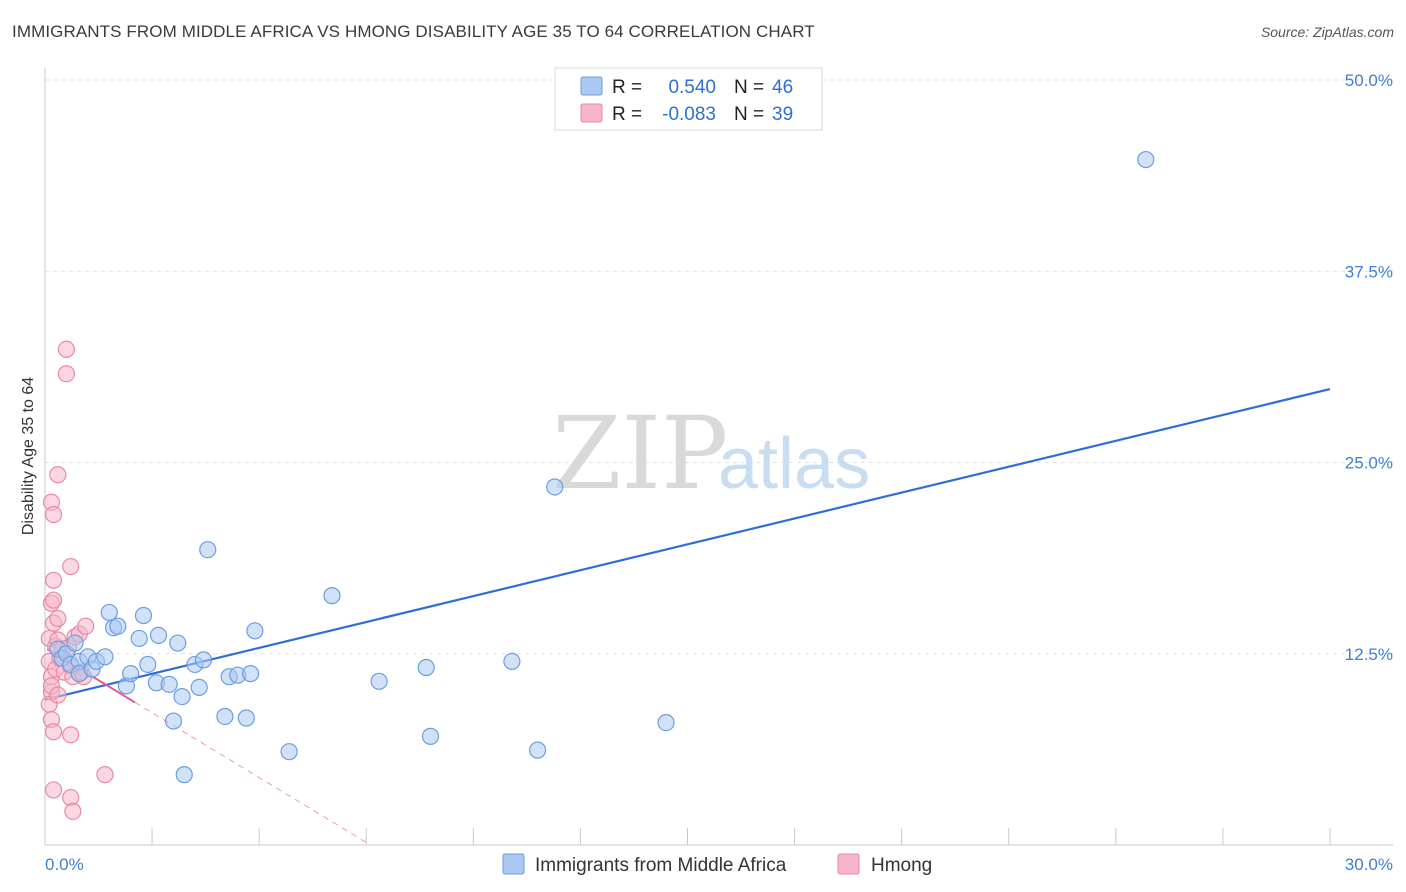 This screenshot has height=892, width=1406. Describe the element at coordinates (1369, 463) in the screenshot. I see `y-tick-label: 25.0%` at that location.